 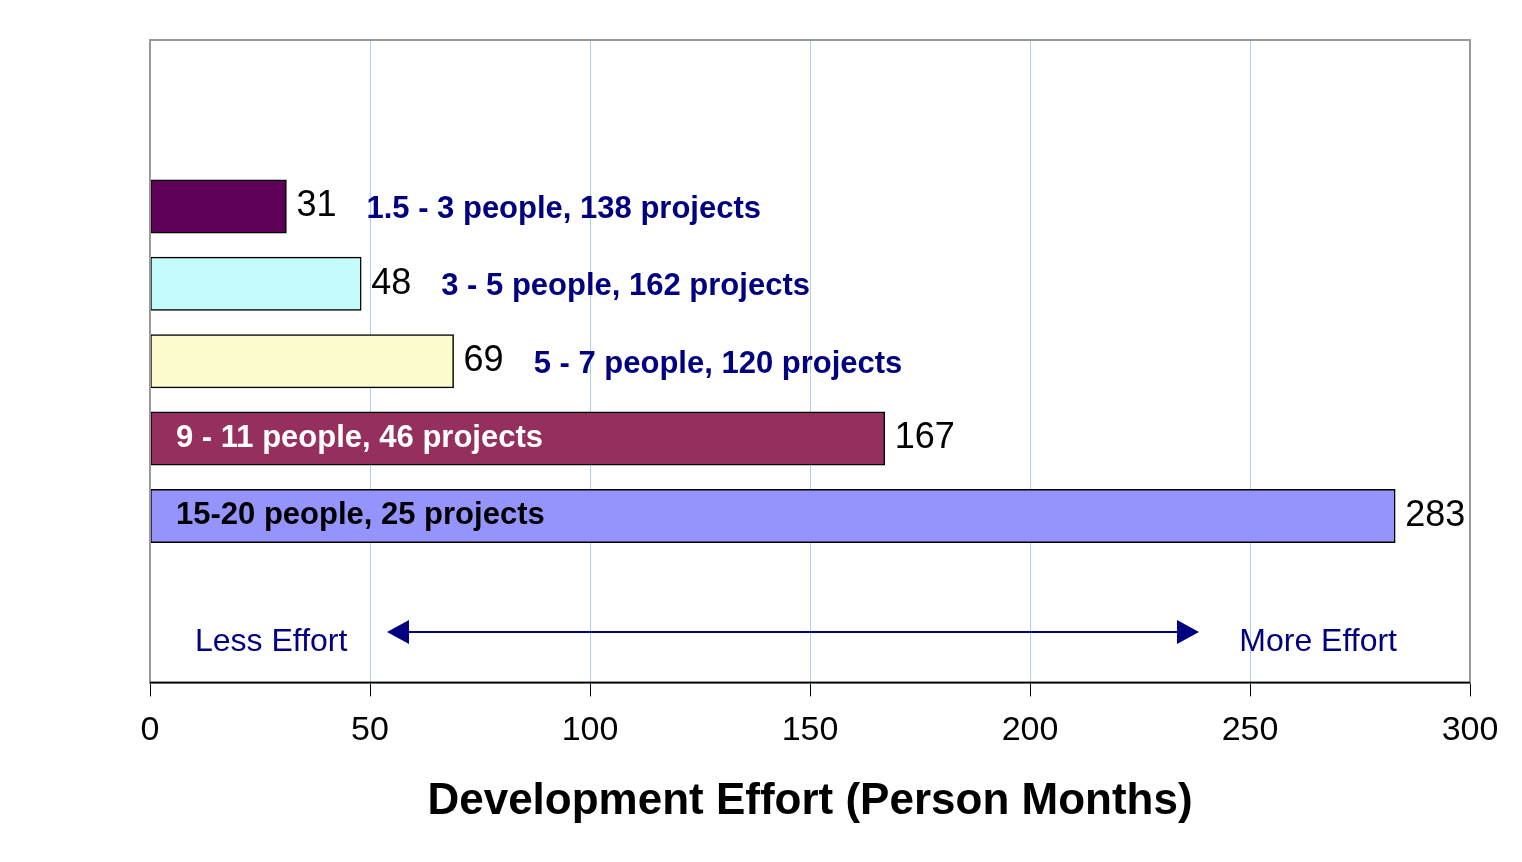 I want to click on data-label: 283, so click(x=1435, y=513).